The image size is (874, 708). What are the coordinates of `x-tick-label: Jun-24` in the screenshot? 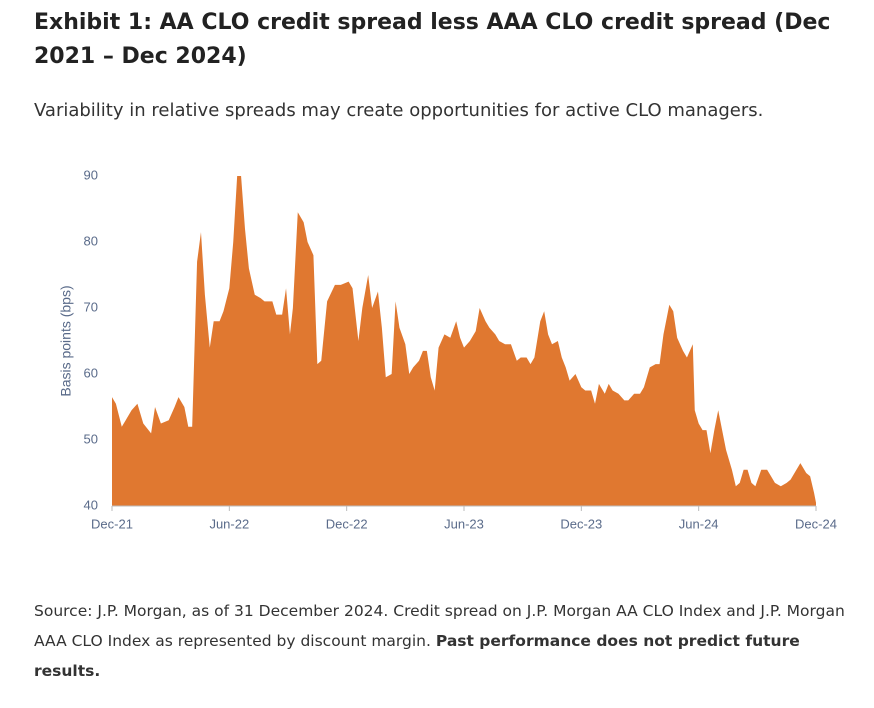 It's located at (699, 523).